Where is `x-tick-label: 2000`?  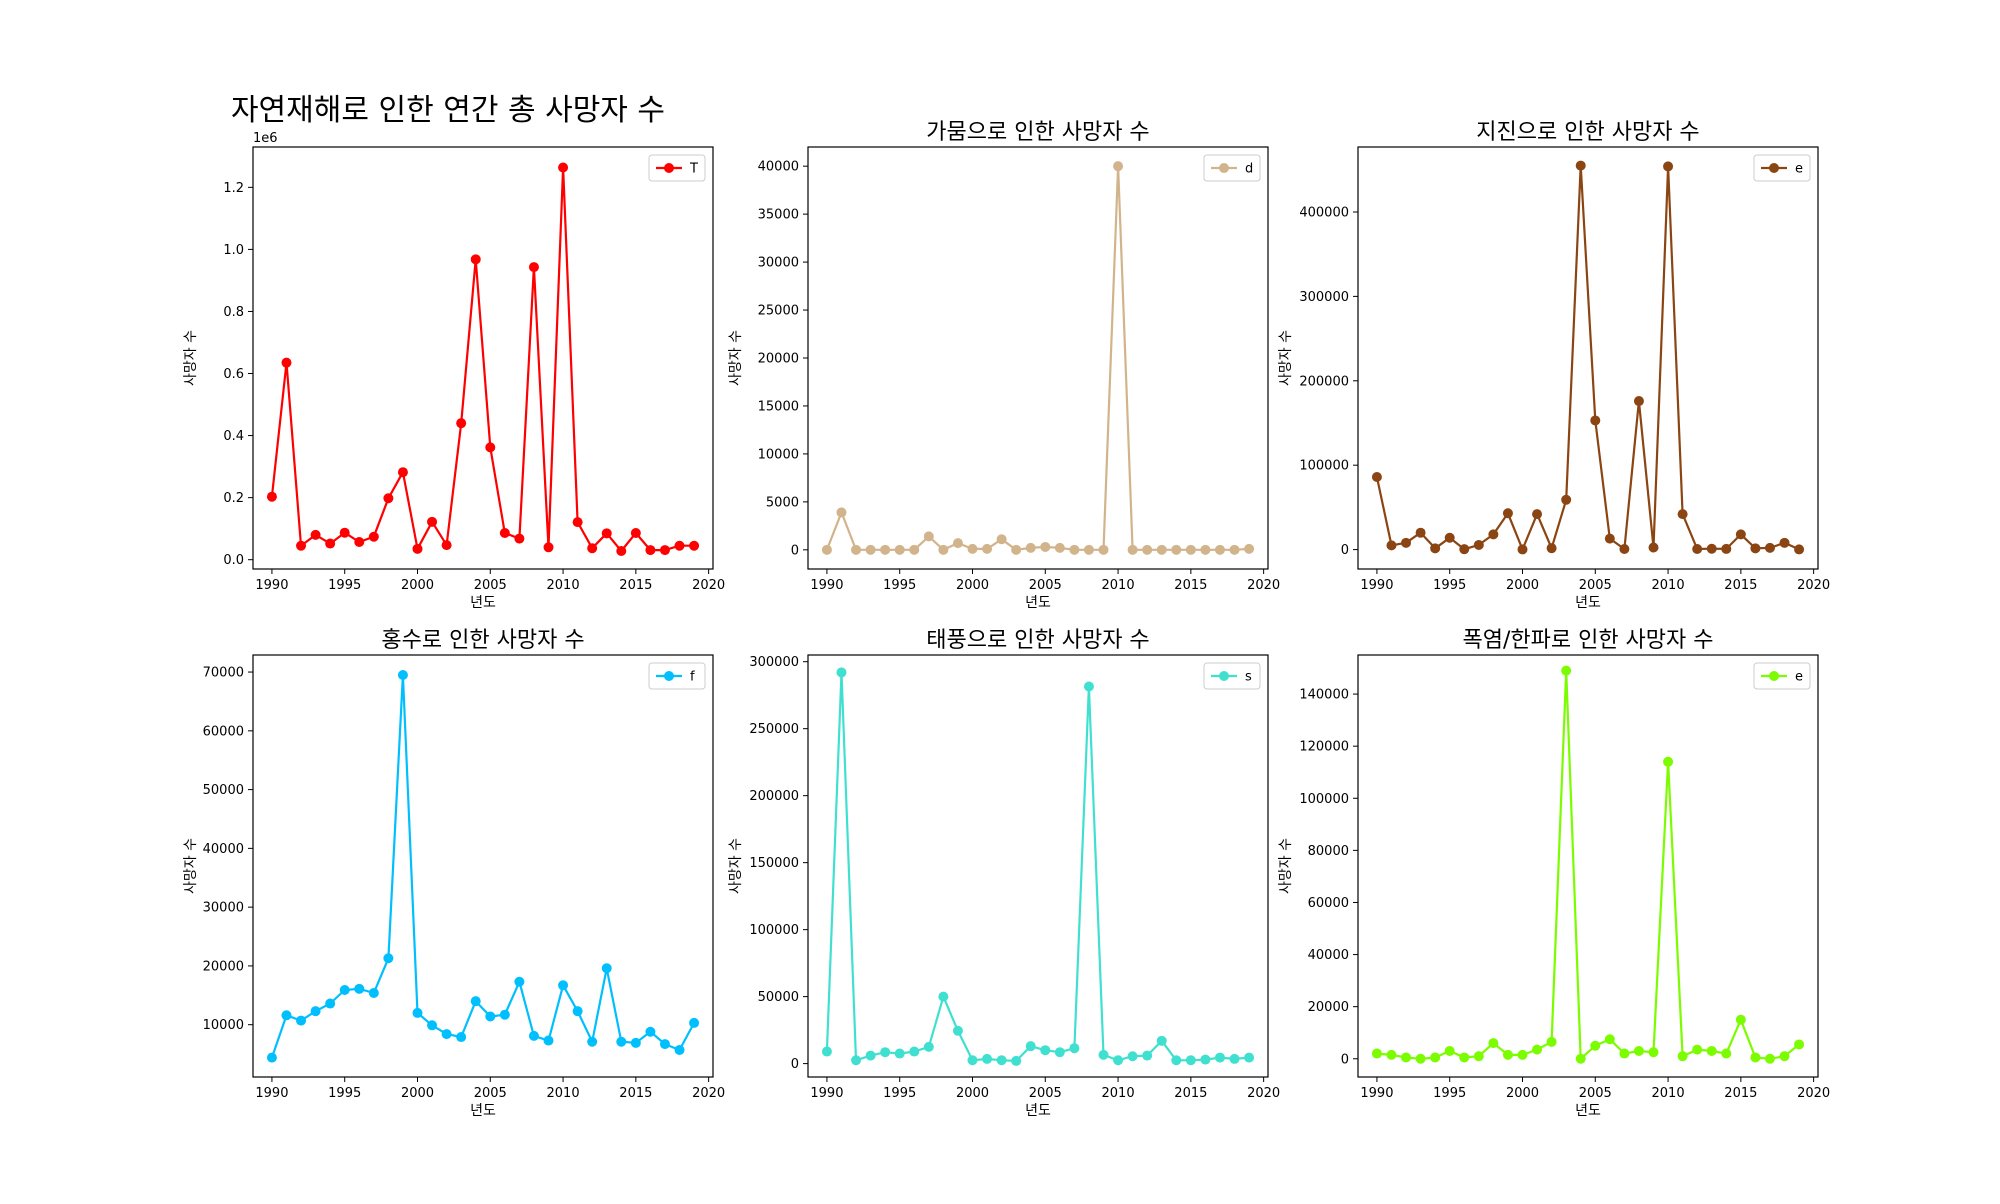
x-tick-label: 2000 is located at coordinates (1522, 585).